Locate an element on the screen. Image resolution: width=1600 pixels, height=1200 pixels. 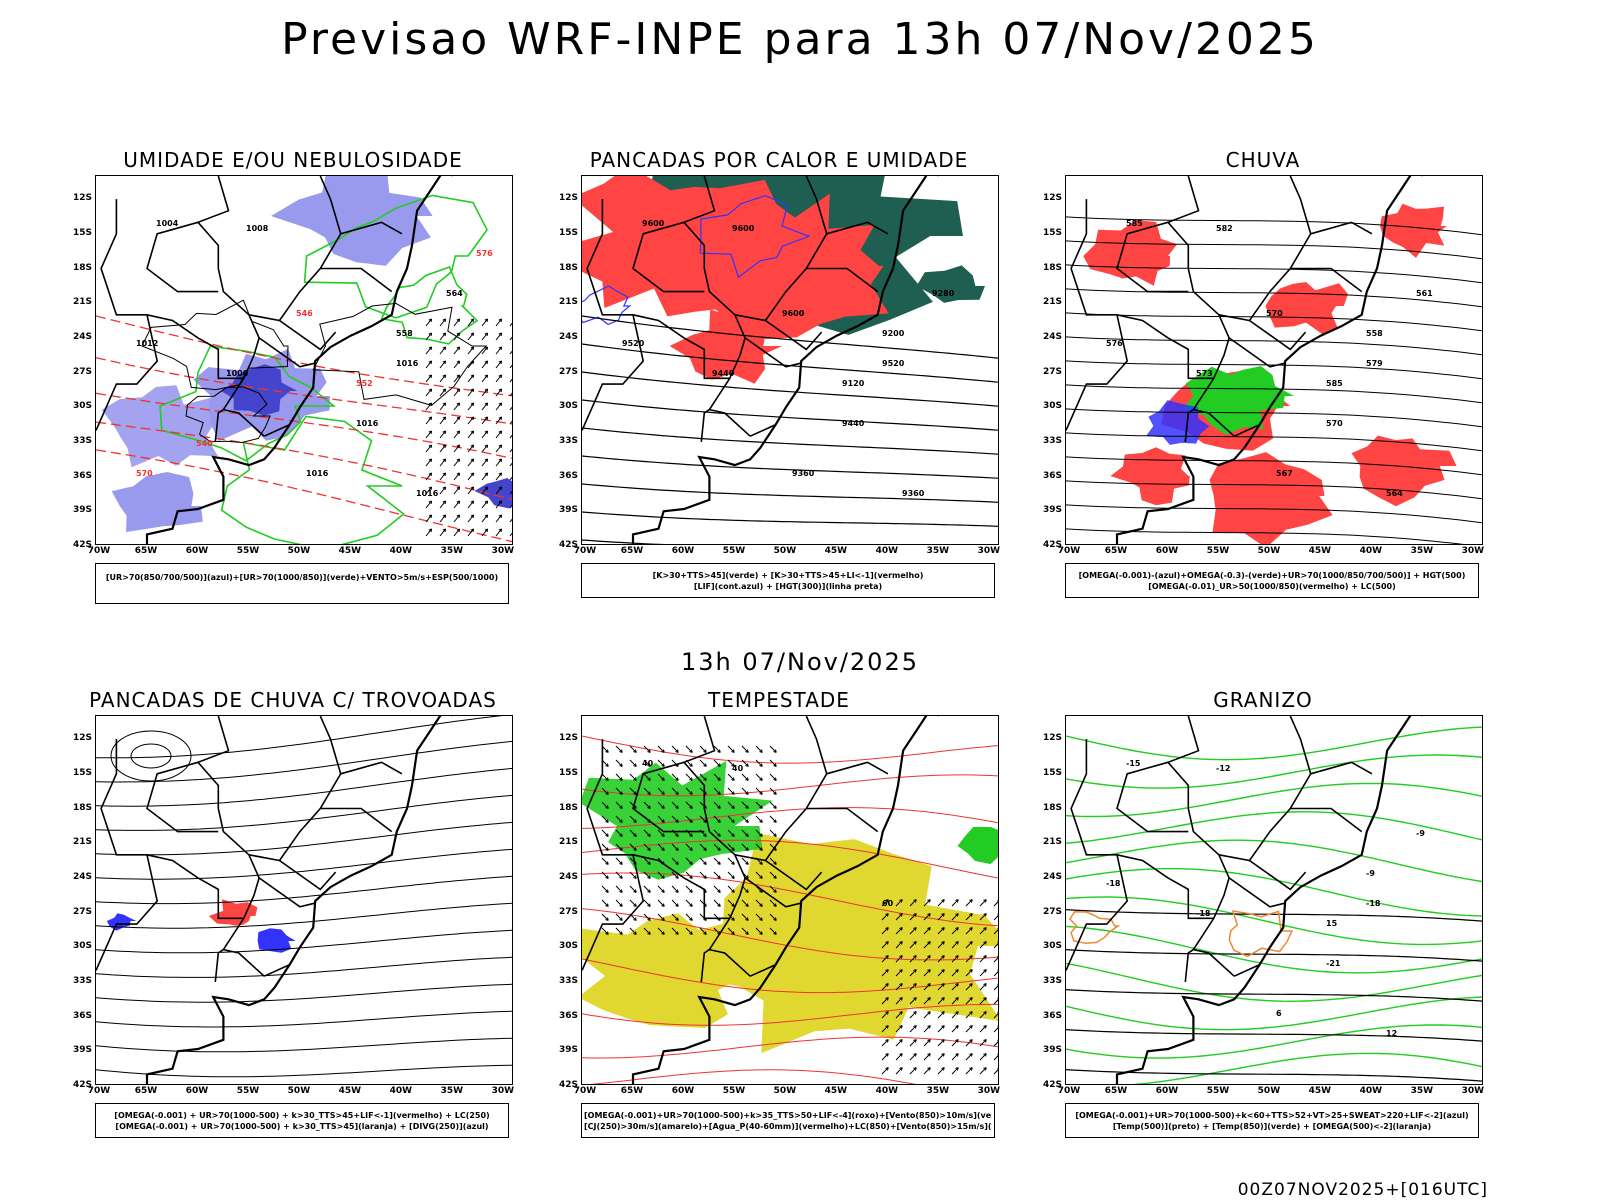
lon-tick-label: 45W is located at coordinates (1320, 1091).